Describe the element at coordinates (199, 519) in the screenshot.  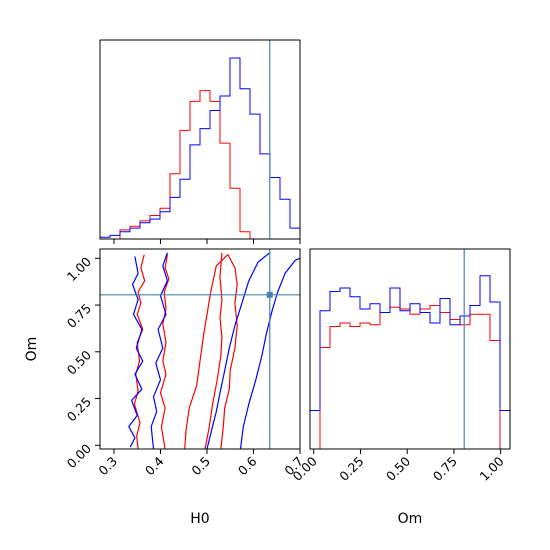
I see `x-axis-title-h0: H0` at that location.